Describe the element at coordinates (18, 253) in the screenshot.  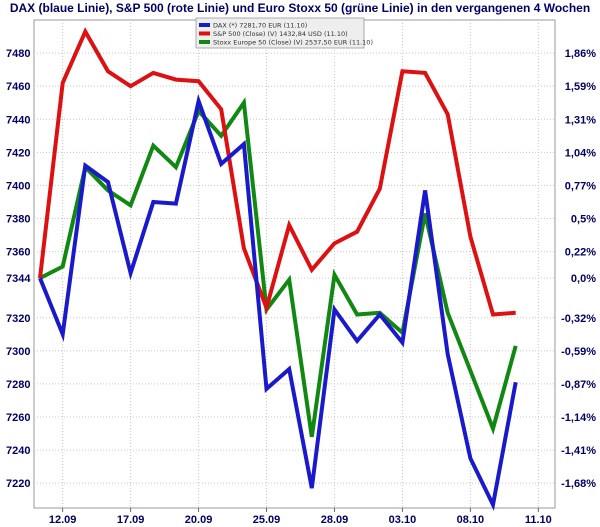
I see `y-tick-label-left: 7360` at that location.